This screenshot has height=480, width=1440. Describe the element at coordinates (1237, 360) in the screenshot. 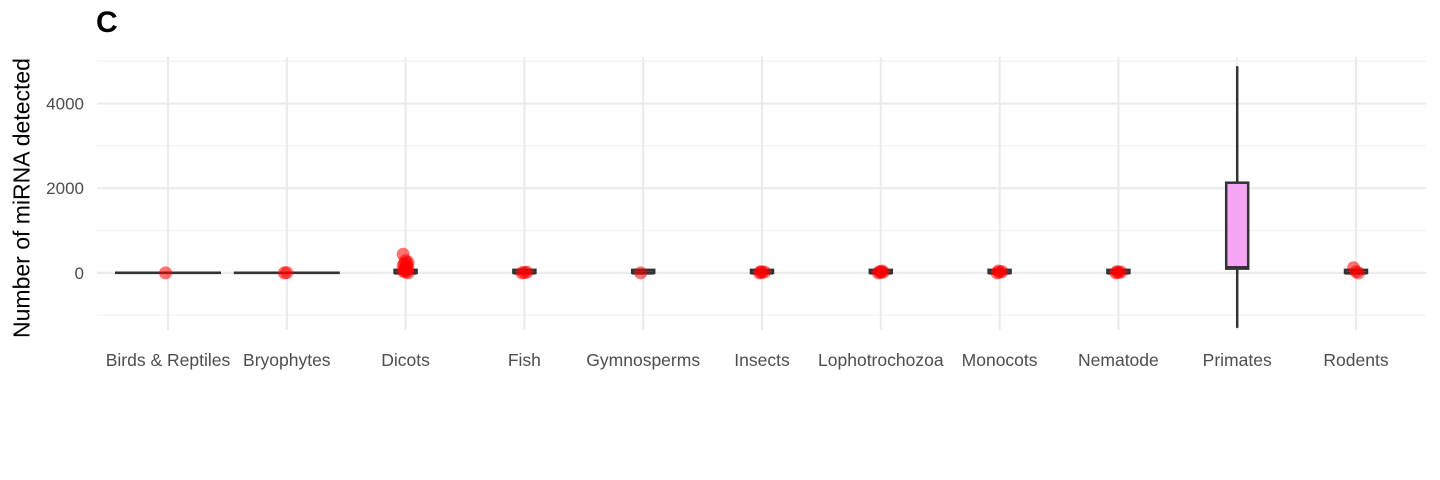

I see `x-tick-label: Primates` at that location.